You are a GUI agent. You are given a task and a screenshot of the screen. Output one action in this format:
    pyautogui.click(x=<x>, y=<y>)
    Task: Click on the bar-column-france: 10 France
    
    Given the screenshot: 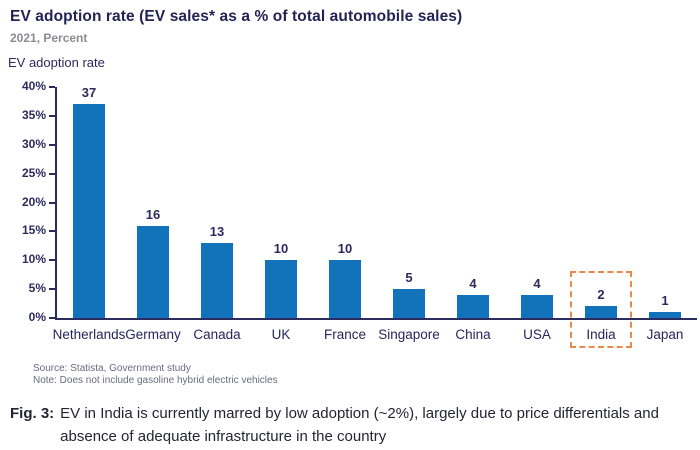 What is the action you would take?
    pyautogui.click(x=345, y=214)
    